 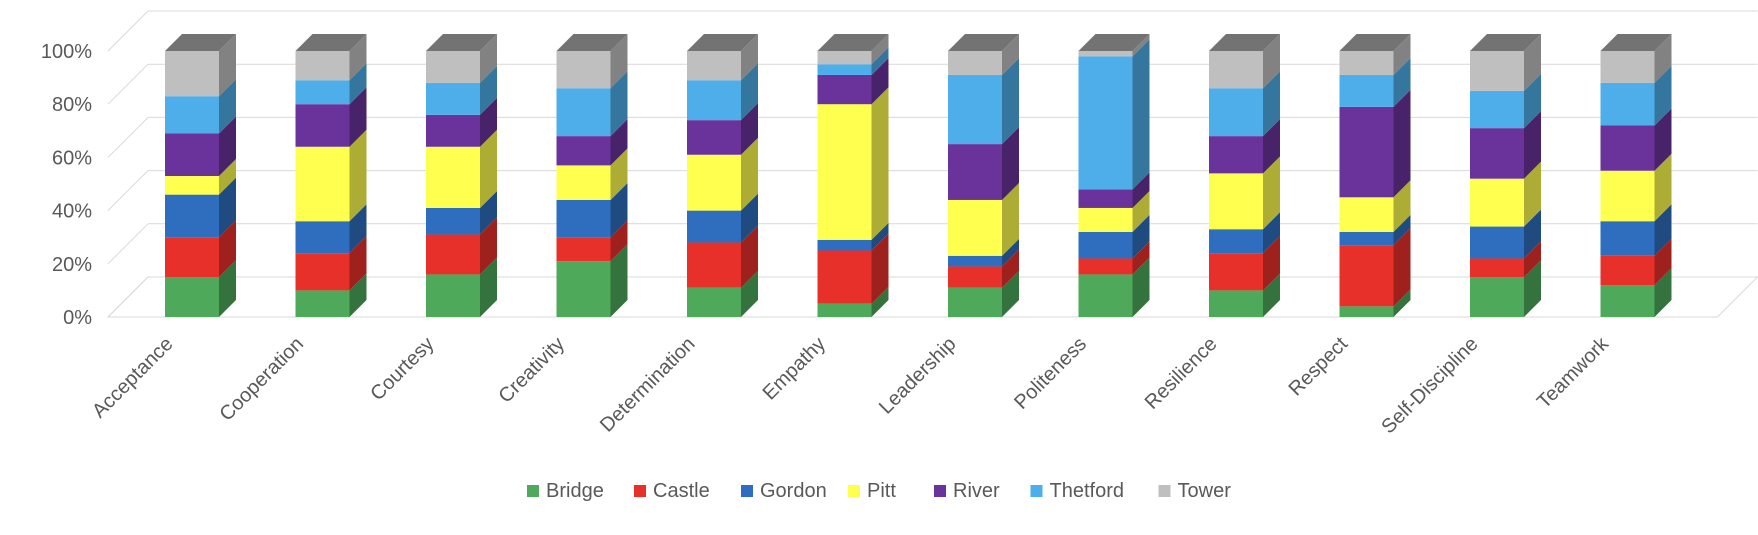 I want to click on x-tick-label: Teamwork, so click(x=1573, y=372).